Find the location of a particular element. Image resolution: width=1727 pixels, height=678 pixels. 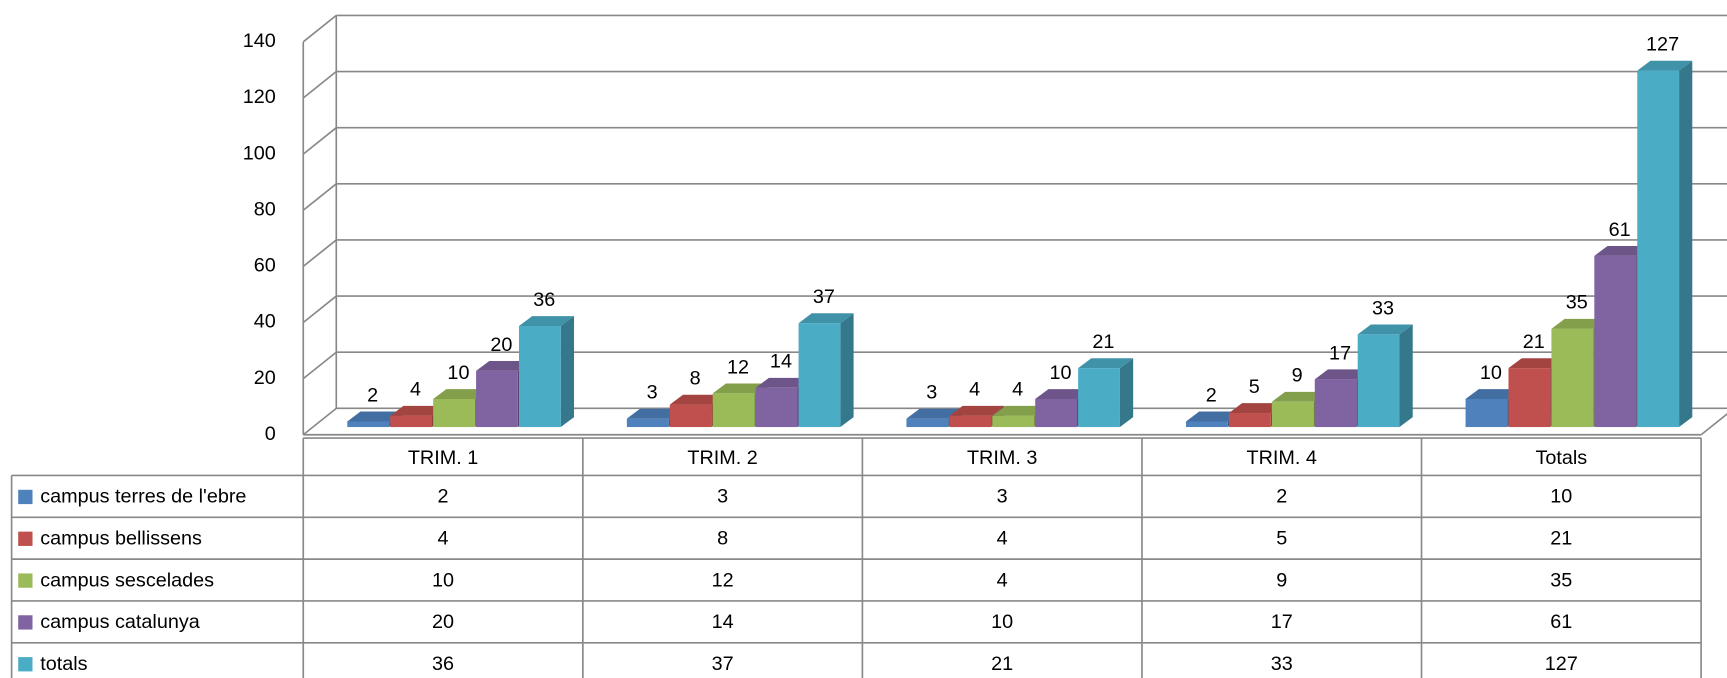

table-cell: 33 is located at coordinates (1282, 664).